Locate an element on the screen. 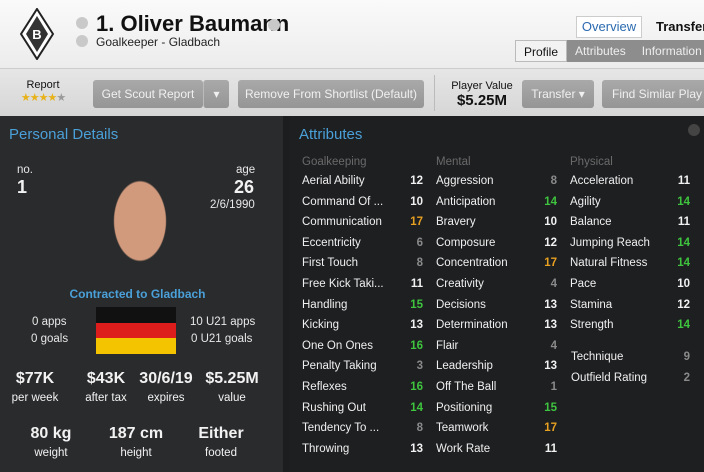  subtabs: Profile Attributes Information is located at coordinates (609, 51).